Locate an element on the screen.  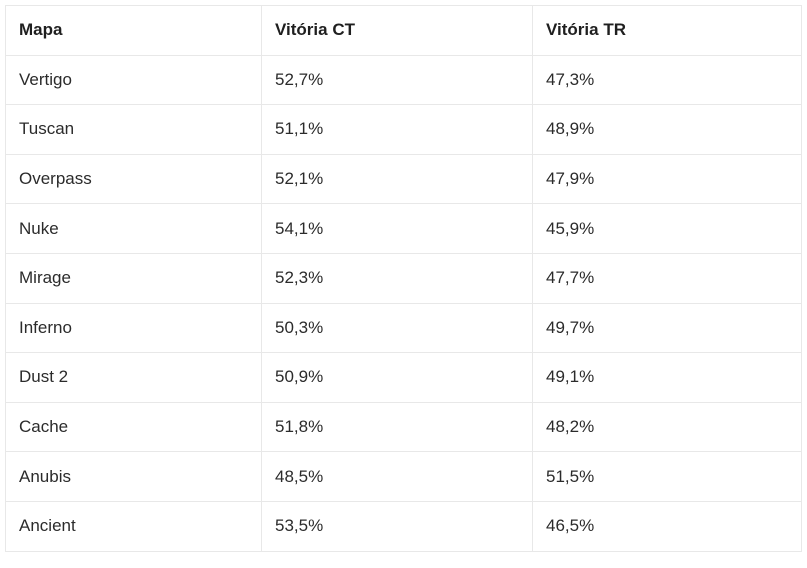
table-header: Mapa Vitória CT Vitória TR is located at coordinates (403, 30).